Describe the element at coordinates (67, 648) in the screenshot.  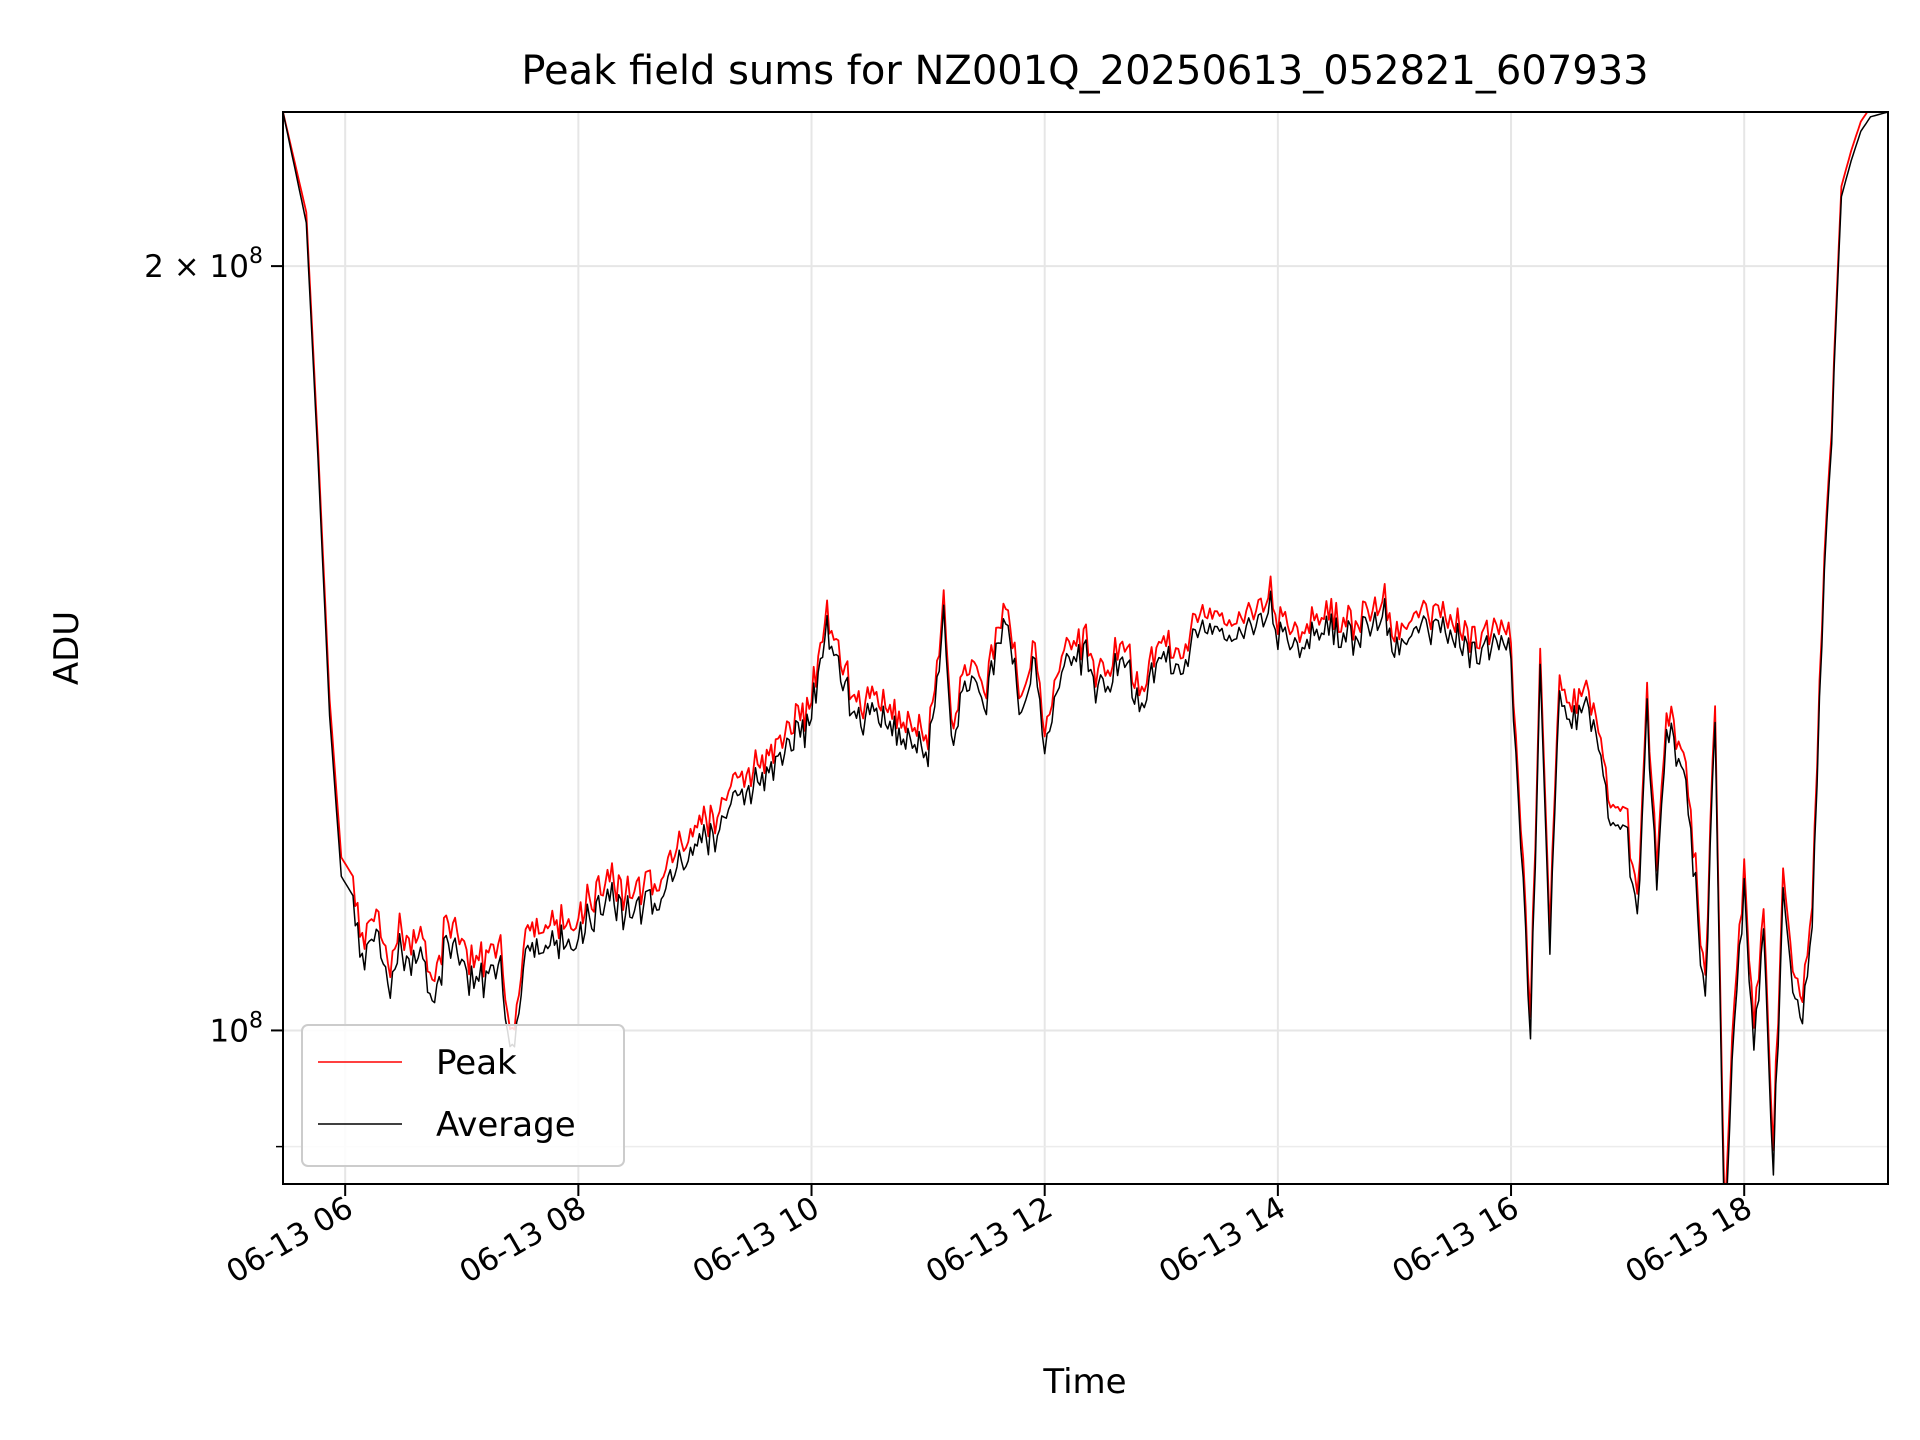
I see `y-axis-label: ADU` at that location.